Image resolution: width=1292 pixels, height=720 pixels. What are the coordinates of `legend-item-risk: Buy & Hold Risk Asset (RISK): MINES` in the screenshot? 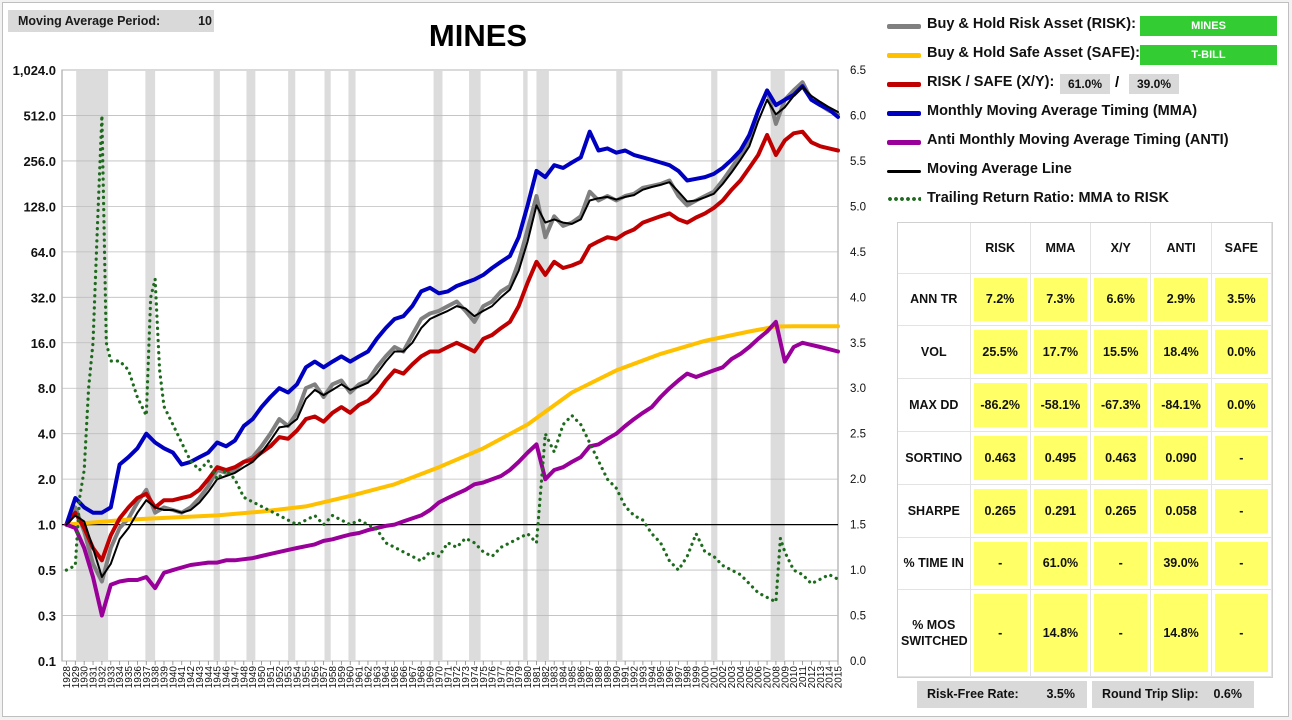 It's located at (1085, 25).